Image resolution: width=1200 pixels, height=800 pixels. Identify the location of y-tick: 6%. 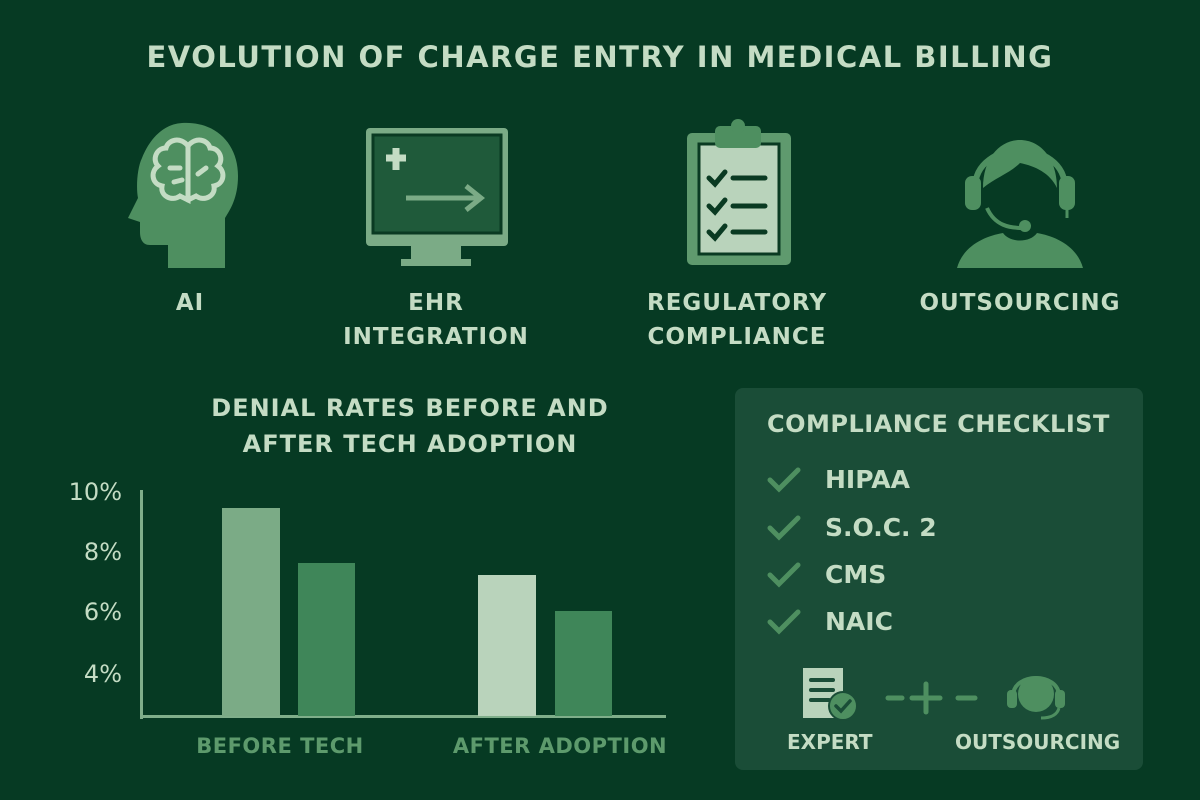
(102, 612).